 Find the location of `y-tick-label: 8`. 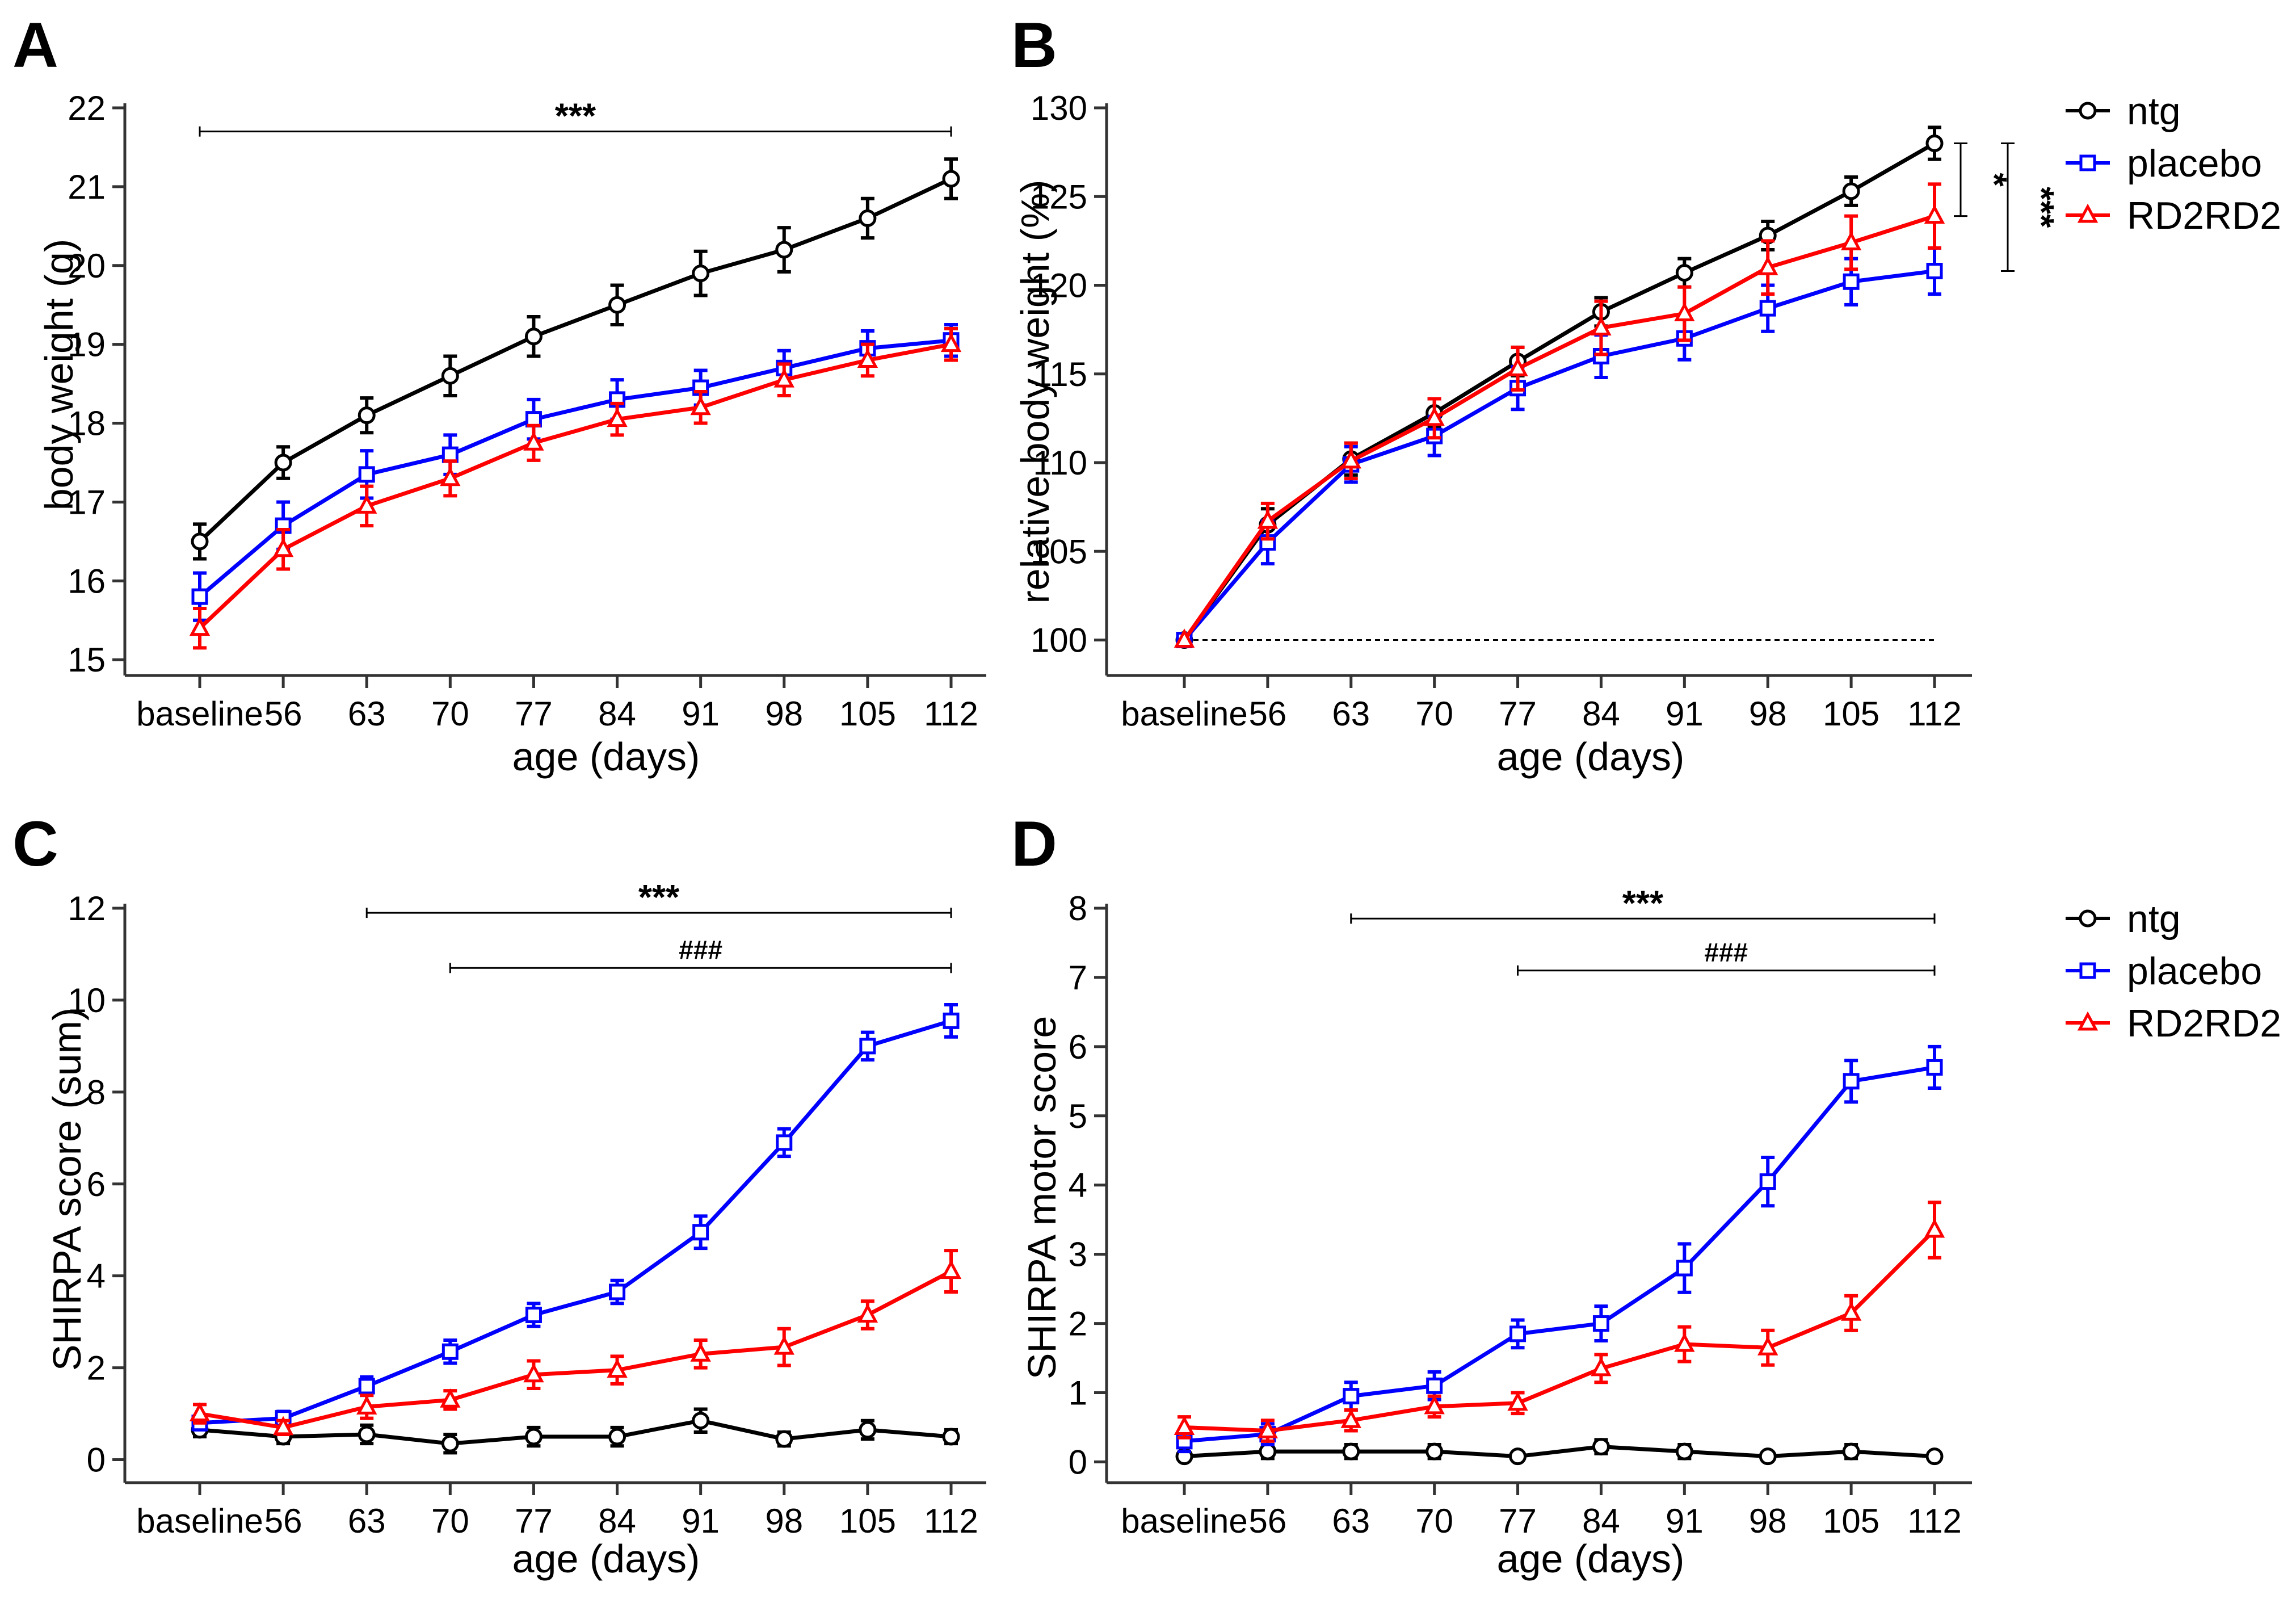

y-tick-label: 8 is located at coordinates (1078, 908).